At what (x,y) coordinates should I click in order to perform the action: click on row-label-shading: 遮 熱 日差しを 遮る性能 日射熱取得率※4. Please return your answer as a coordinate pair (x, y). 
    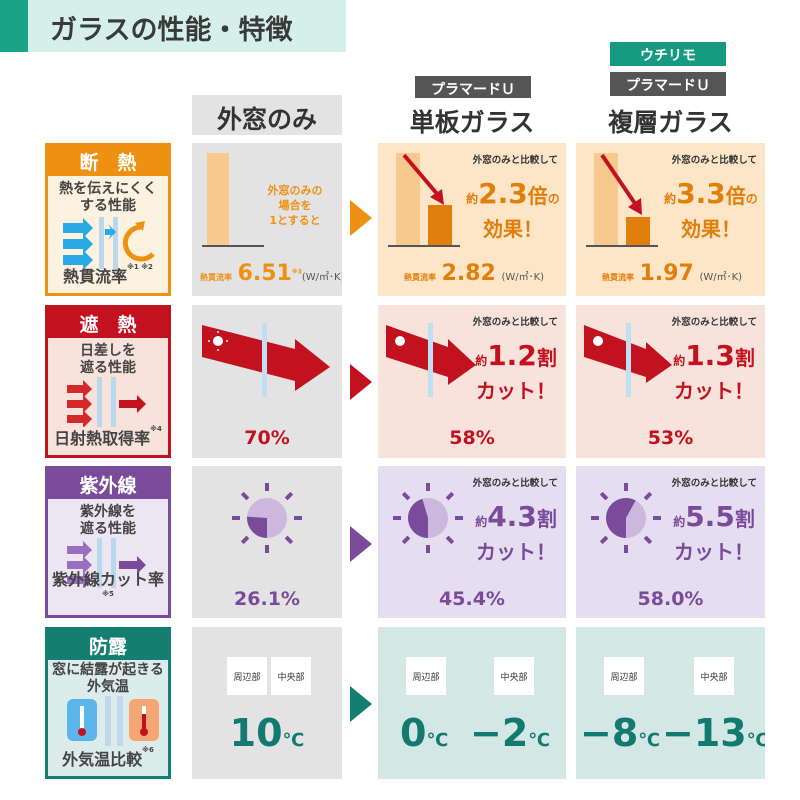
    Looking at the image, I should click on (108, 381).